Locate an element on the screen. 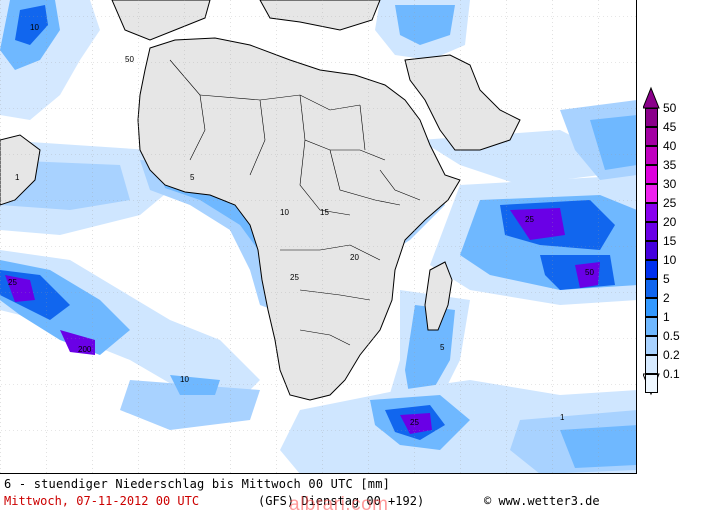 This screenshot has width=704, height=516. credit-text: © www.wetter3.de is located at coordinates (542, 501).